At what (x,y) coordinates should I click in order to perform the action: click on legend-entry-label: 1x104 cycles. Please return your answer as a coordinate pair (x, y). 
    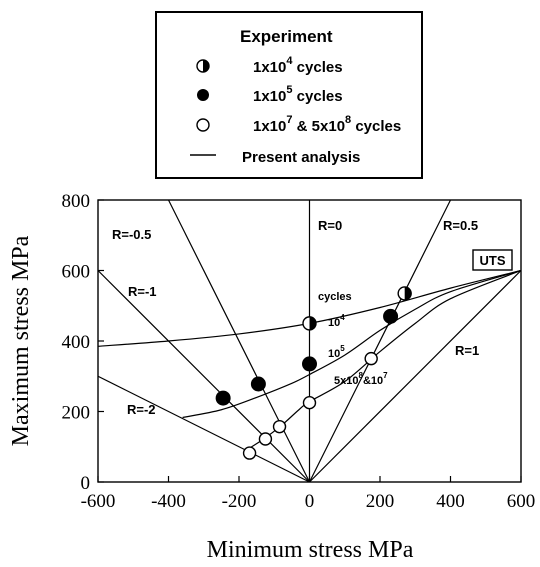
    Looking at the image, I should click on (298, 65).